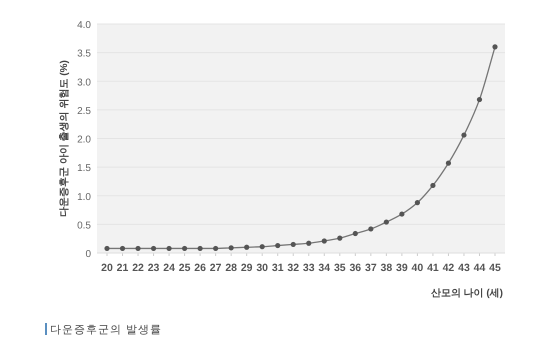 Image resolution: width=550 pixels, height=360 pixels. Describe the element at coordinates (84, 82) in the screenshot. I see `y-tick-label: 3.0` at that location.